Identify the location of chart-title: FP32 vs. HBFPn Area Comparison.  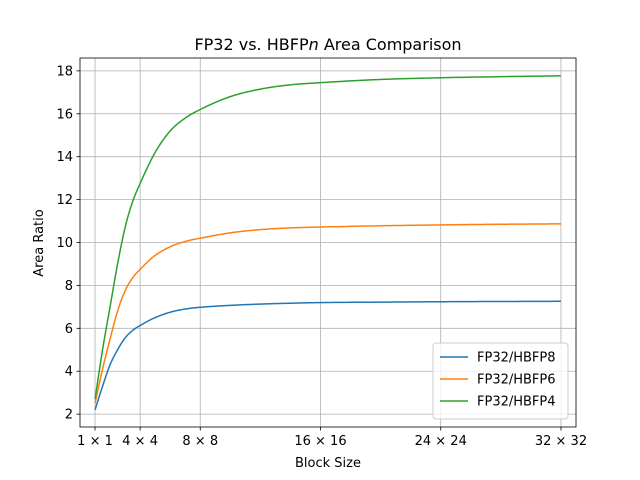
(327, 44).